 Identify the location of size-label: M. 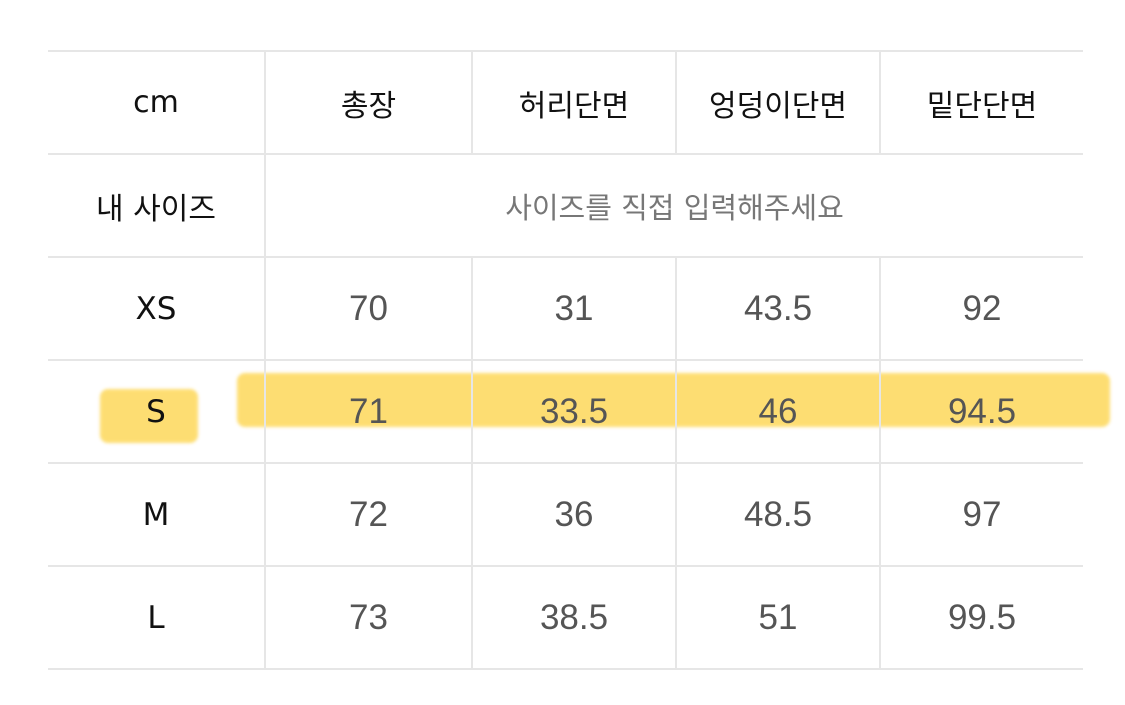
(156, 514).